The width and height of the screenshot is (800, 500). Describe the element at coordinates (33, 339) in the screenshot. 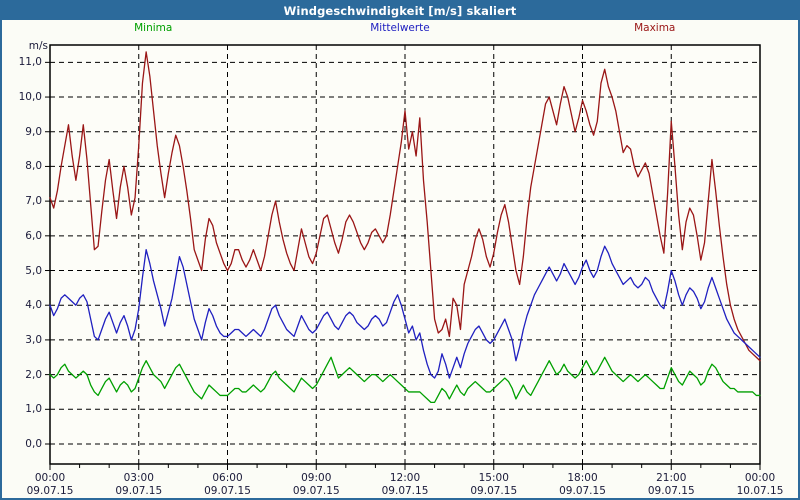

I see `y-axis-tick-label: 3,0` at that location.